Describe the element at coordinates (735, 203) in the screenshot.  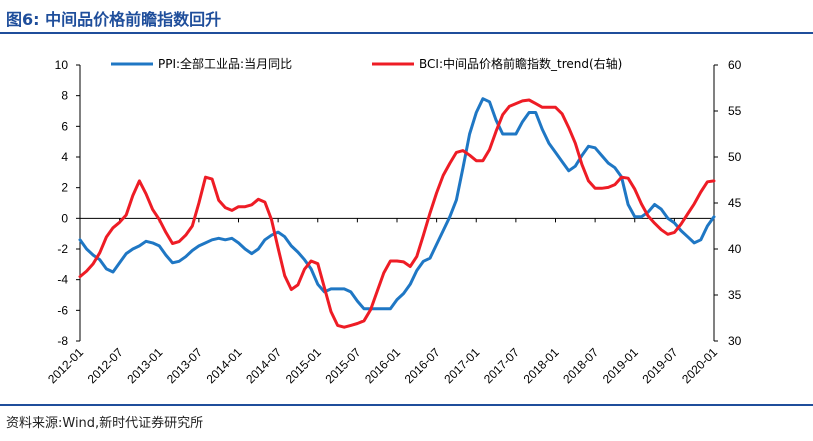
I see `right-axis-tick-label: 45` at that location.